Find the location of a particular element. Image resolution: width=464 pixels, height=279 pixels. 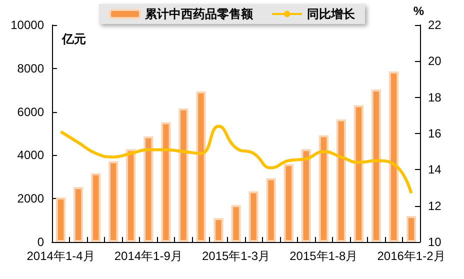

y-tick-label: 10000 is located at coordinates (27, 25).